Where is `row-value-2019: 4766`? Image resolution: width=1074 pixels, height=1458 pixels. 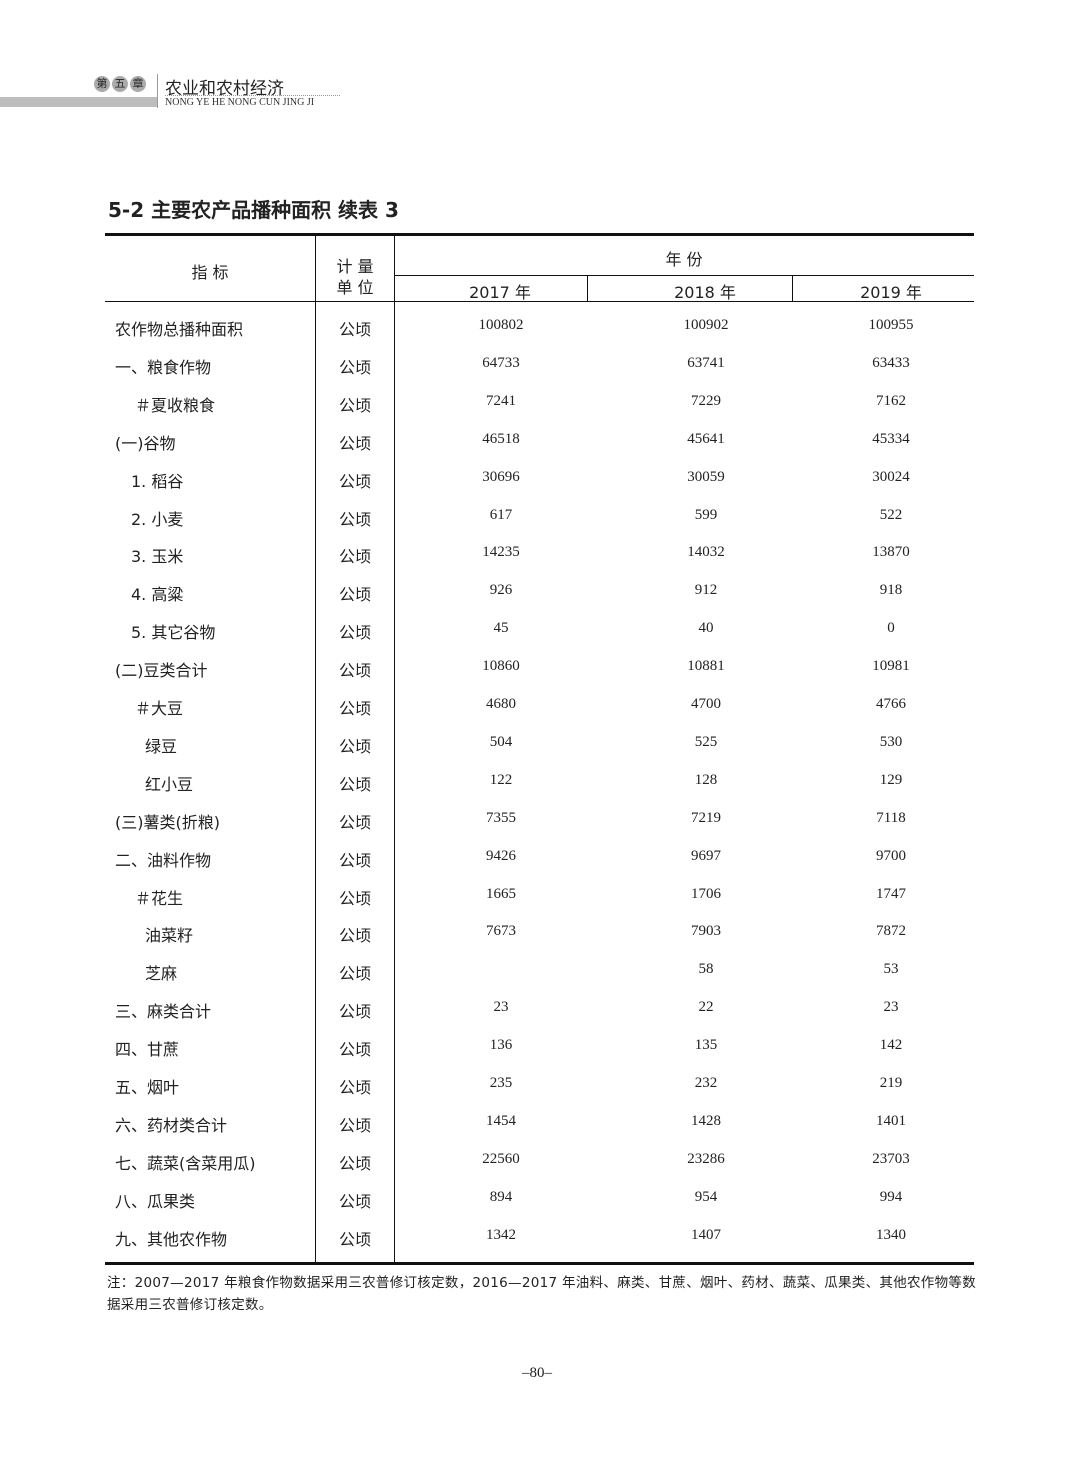 row-value-2019: 4766 is located at coordinates (891, 704).